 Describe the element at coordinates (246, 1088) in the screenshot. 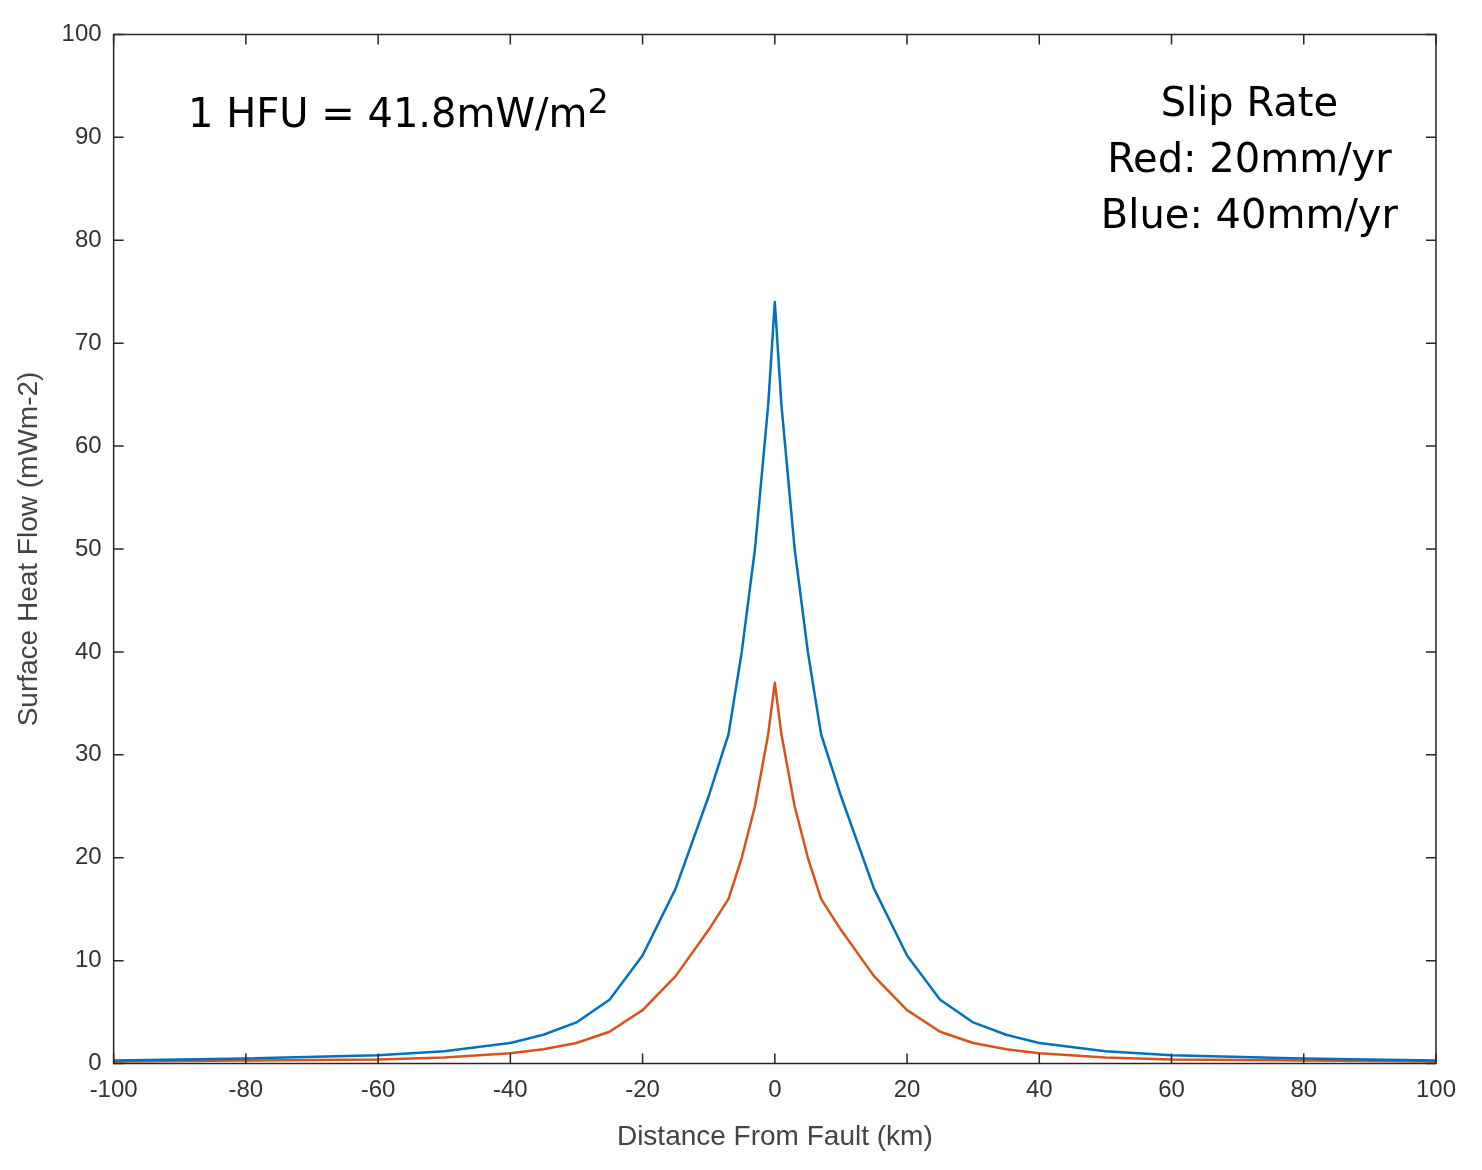

I see `x-tick-label: -80` at that location.